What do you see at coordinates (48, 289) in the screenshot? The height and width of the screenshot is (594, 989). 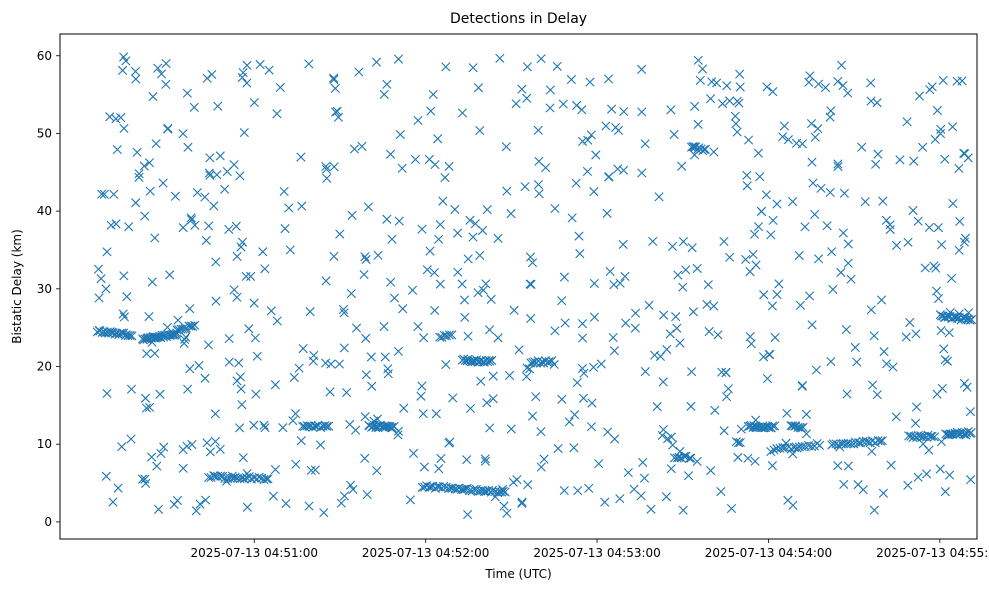 I see `y-axis: 0 10 20 30 40 50 60` at bounding box center [48, 289].